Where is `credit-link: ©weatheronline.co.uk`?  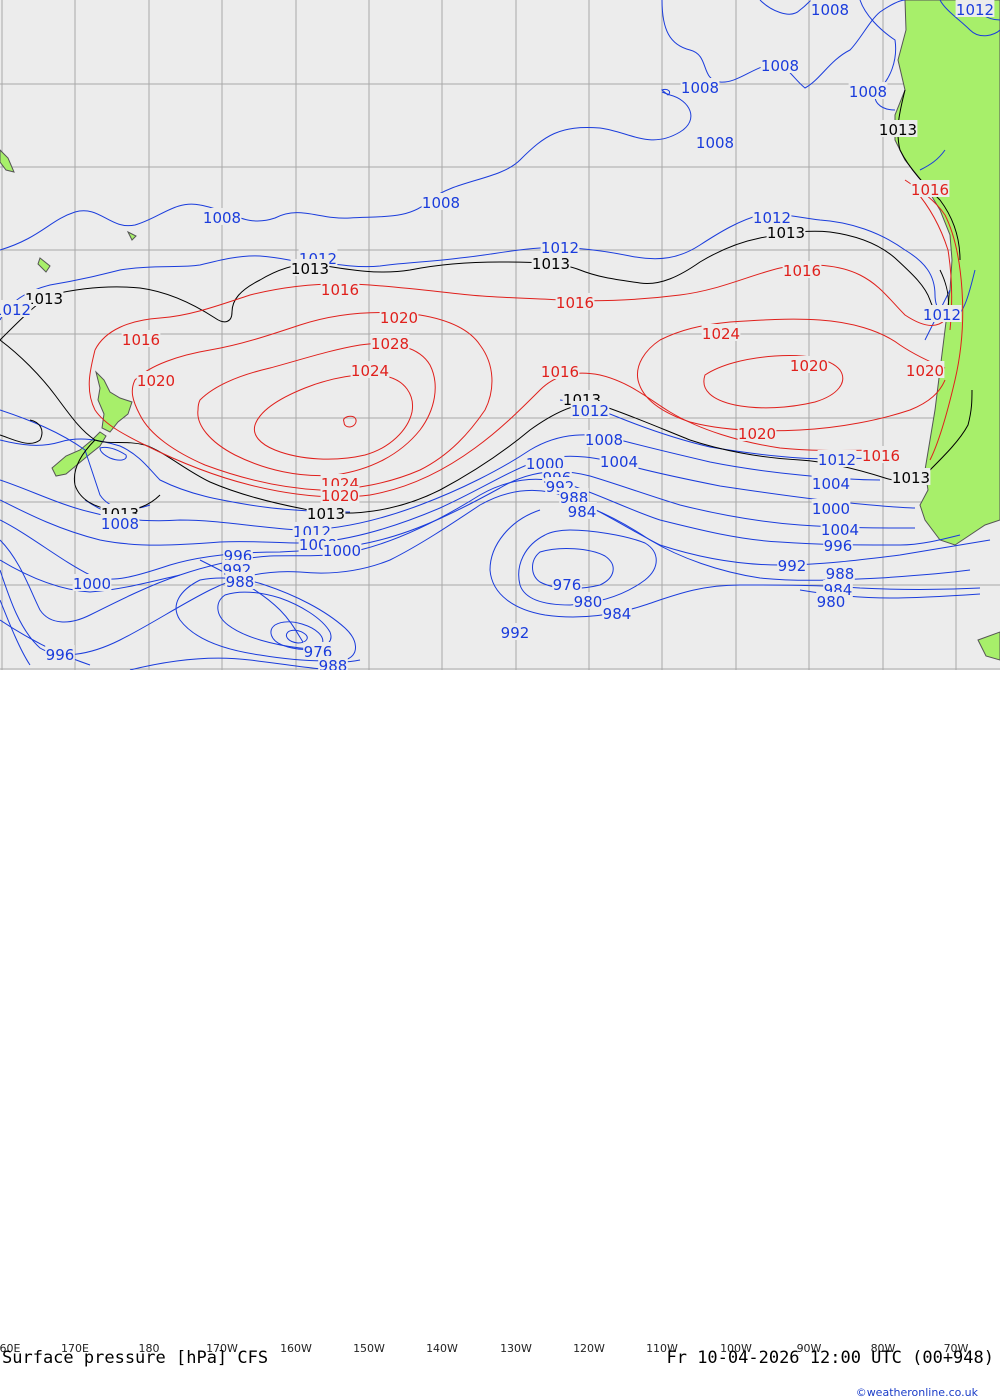 credit-link: ©weatheronline.co.uk is located at coordinates (916, 1392).